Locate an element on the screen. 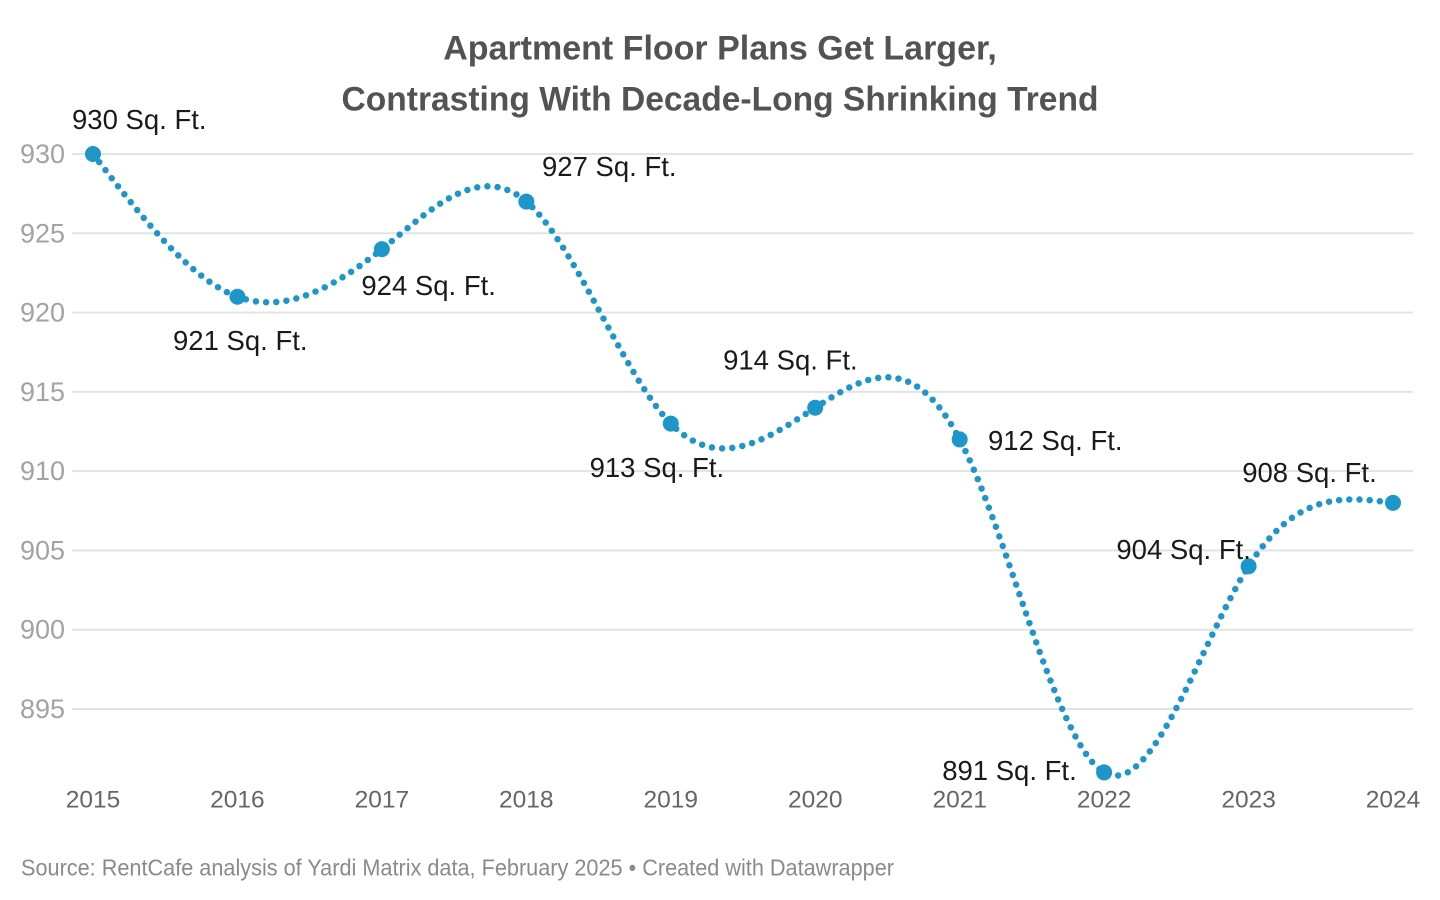  svg-text: 915 is located at coordinates (42, 392).